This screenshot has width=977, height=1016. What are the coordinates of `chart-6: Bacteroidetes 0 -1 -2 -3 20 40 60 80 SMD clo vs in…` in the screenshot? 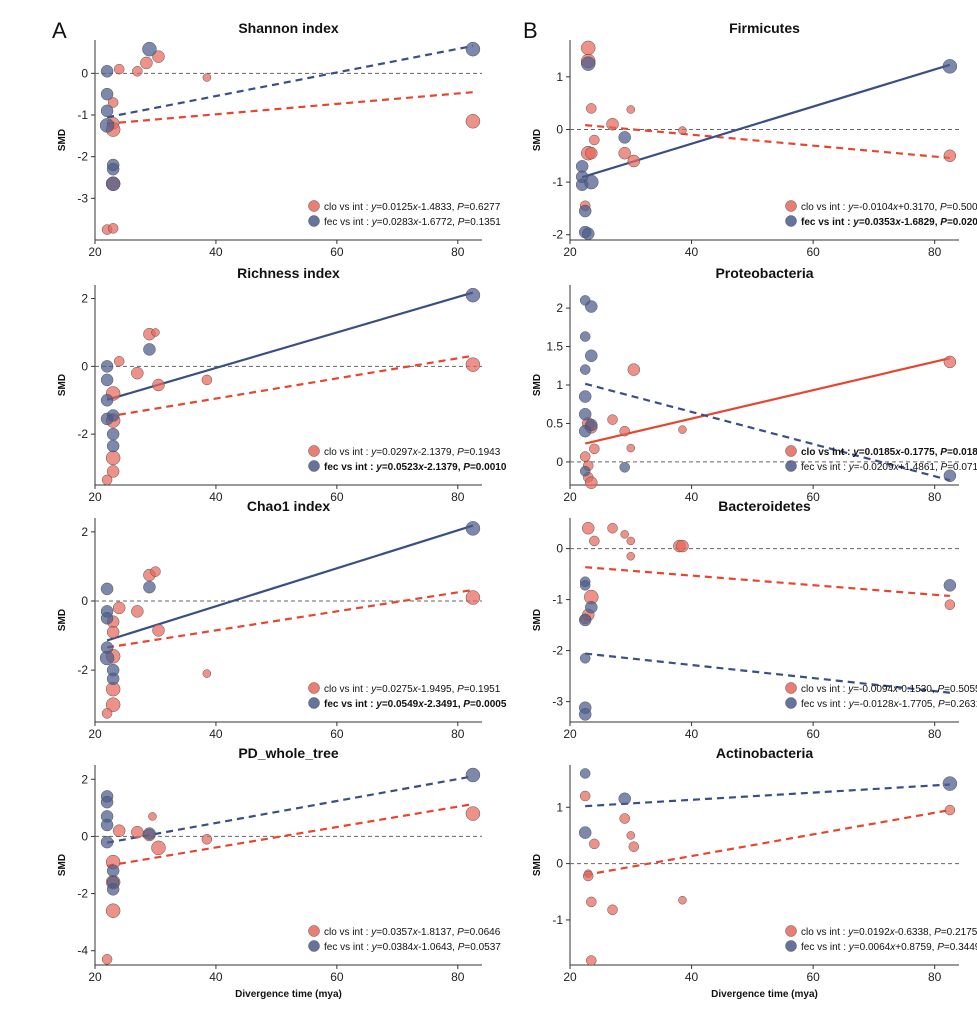 It's located at (754, 619).